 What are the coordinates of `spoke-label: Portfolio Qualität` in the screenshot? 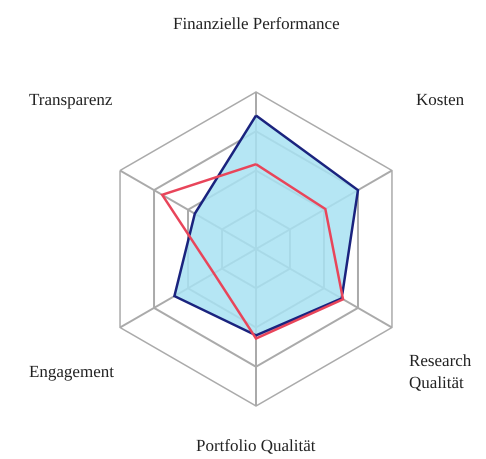 It's located at (256, 445).